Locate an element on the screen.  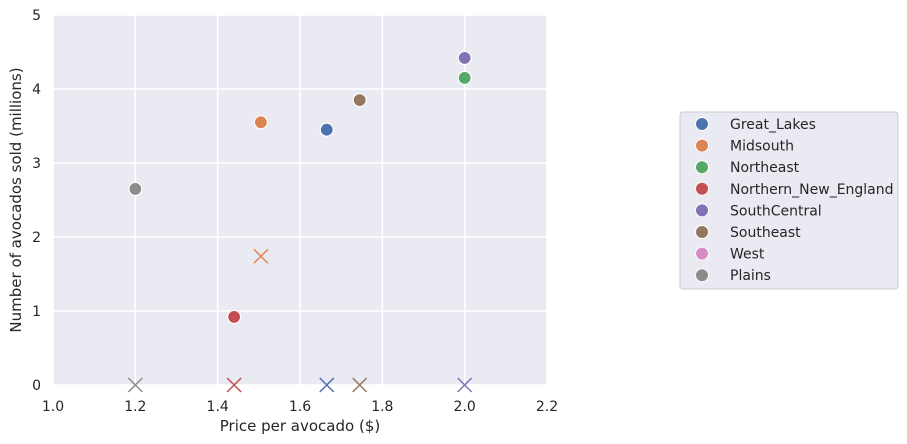
legend-entry: Plains is located at coordinates (750, 276).